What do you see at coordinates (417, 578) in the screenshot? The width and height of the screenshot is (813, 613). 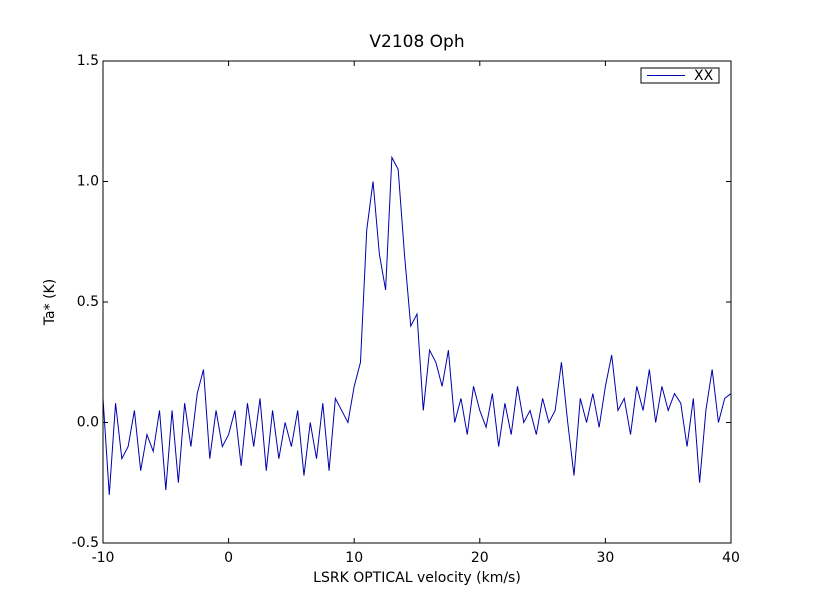 I see `x-axis-label: LSRK OPTICAL velocity (km/s)` at bounding box center [417, 578].